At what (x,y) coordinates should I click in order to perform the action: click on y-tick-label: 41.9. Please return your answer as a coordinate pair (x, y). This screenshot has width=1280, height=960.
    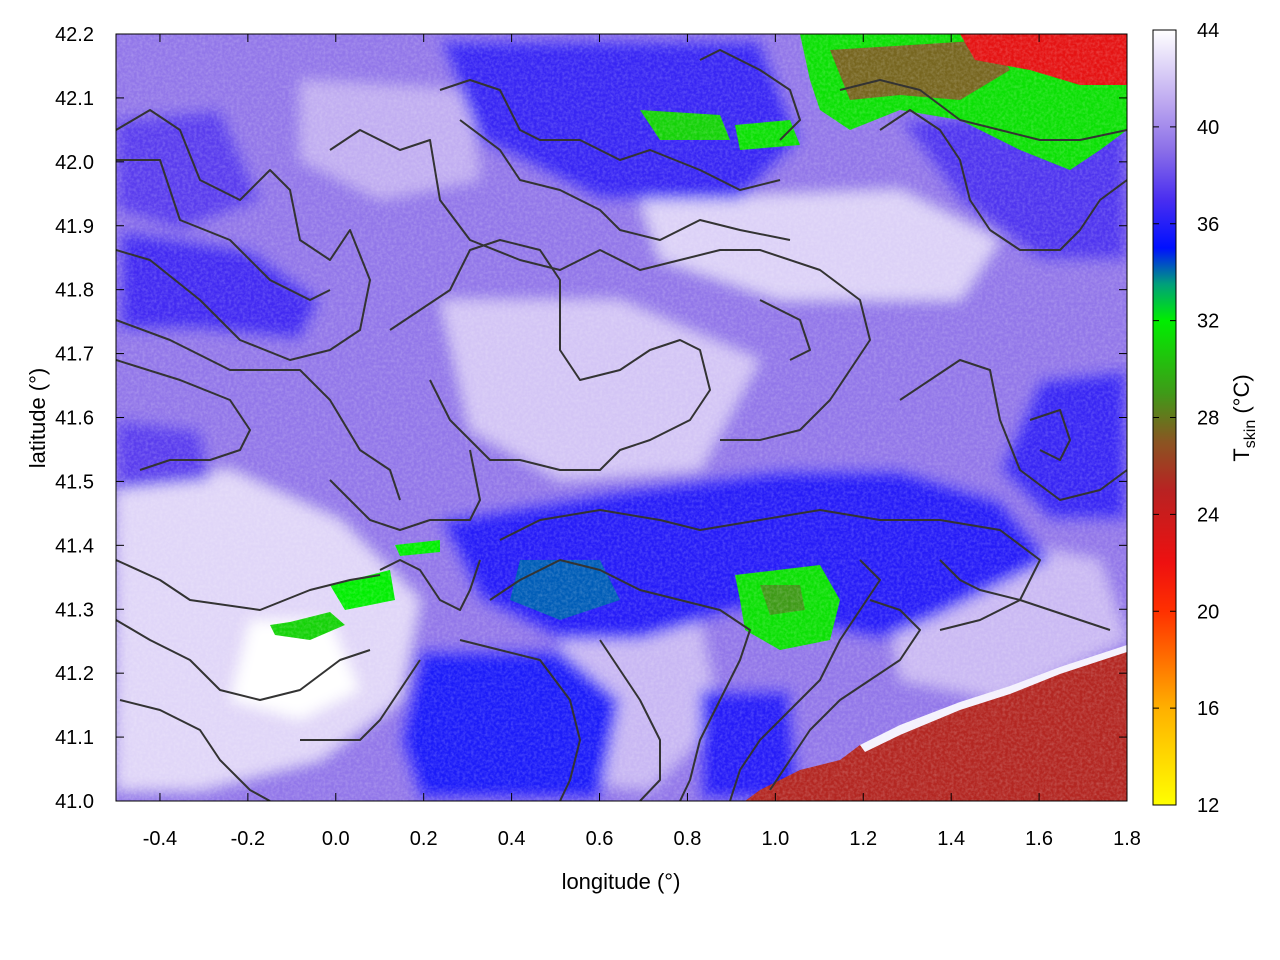
    Looking at the image, I should click on (74, 227).